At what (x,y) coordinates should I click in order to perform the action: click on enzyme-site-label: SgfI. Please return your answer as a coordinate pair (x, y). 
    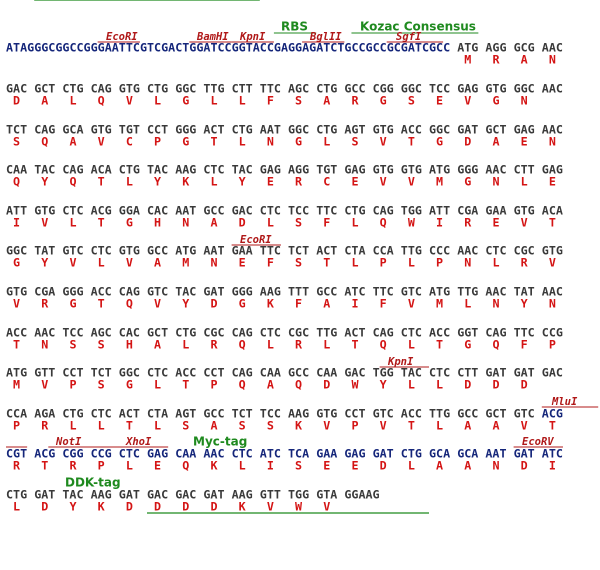
    Looking at the image, I should click on (409, 37).